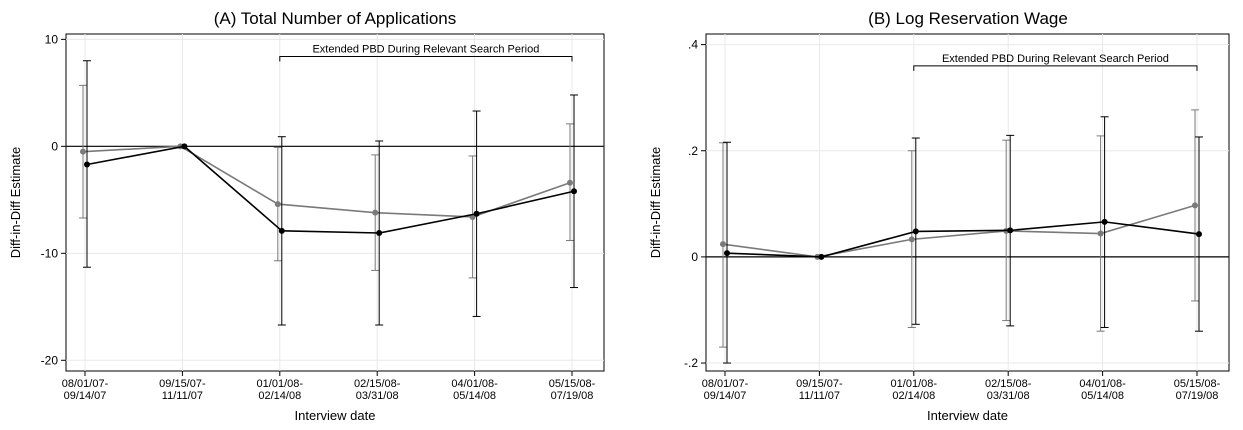 This screenshot has width=1243, height=430. I want to click on y-tick-label: -.2, so click(691, 363).